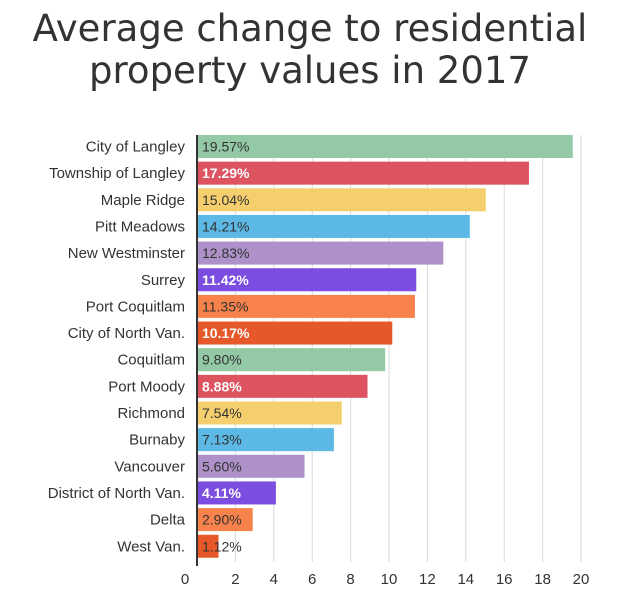 The image size is (620, 616). What do you see at coordinates (581, 579) in the screenshot?
I see `x-tick-label: 20` at bounding box center [581, 579].